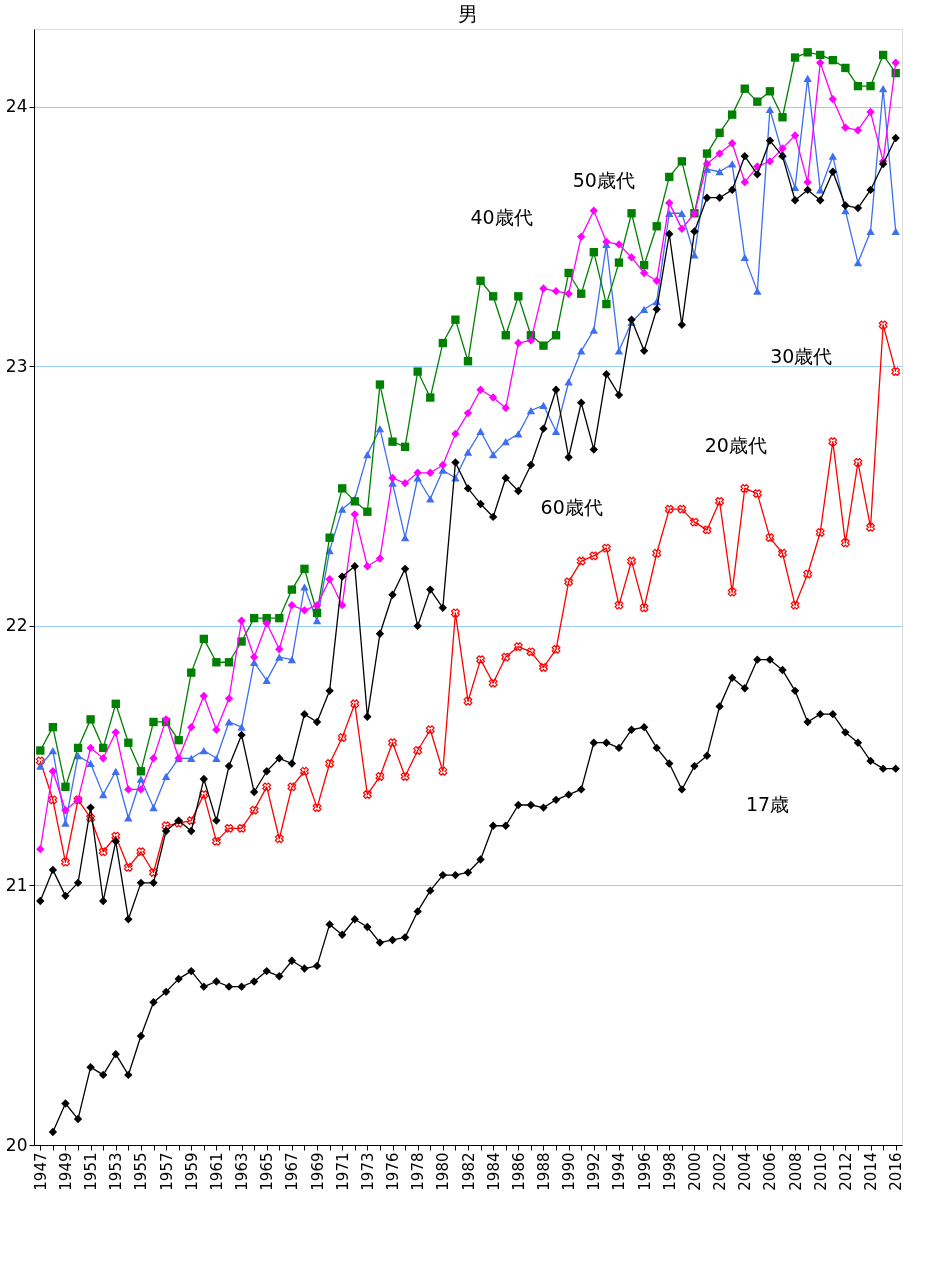  I want to click on x-tick-label: 1992, so click(594, 1171).